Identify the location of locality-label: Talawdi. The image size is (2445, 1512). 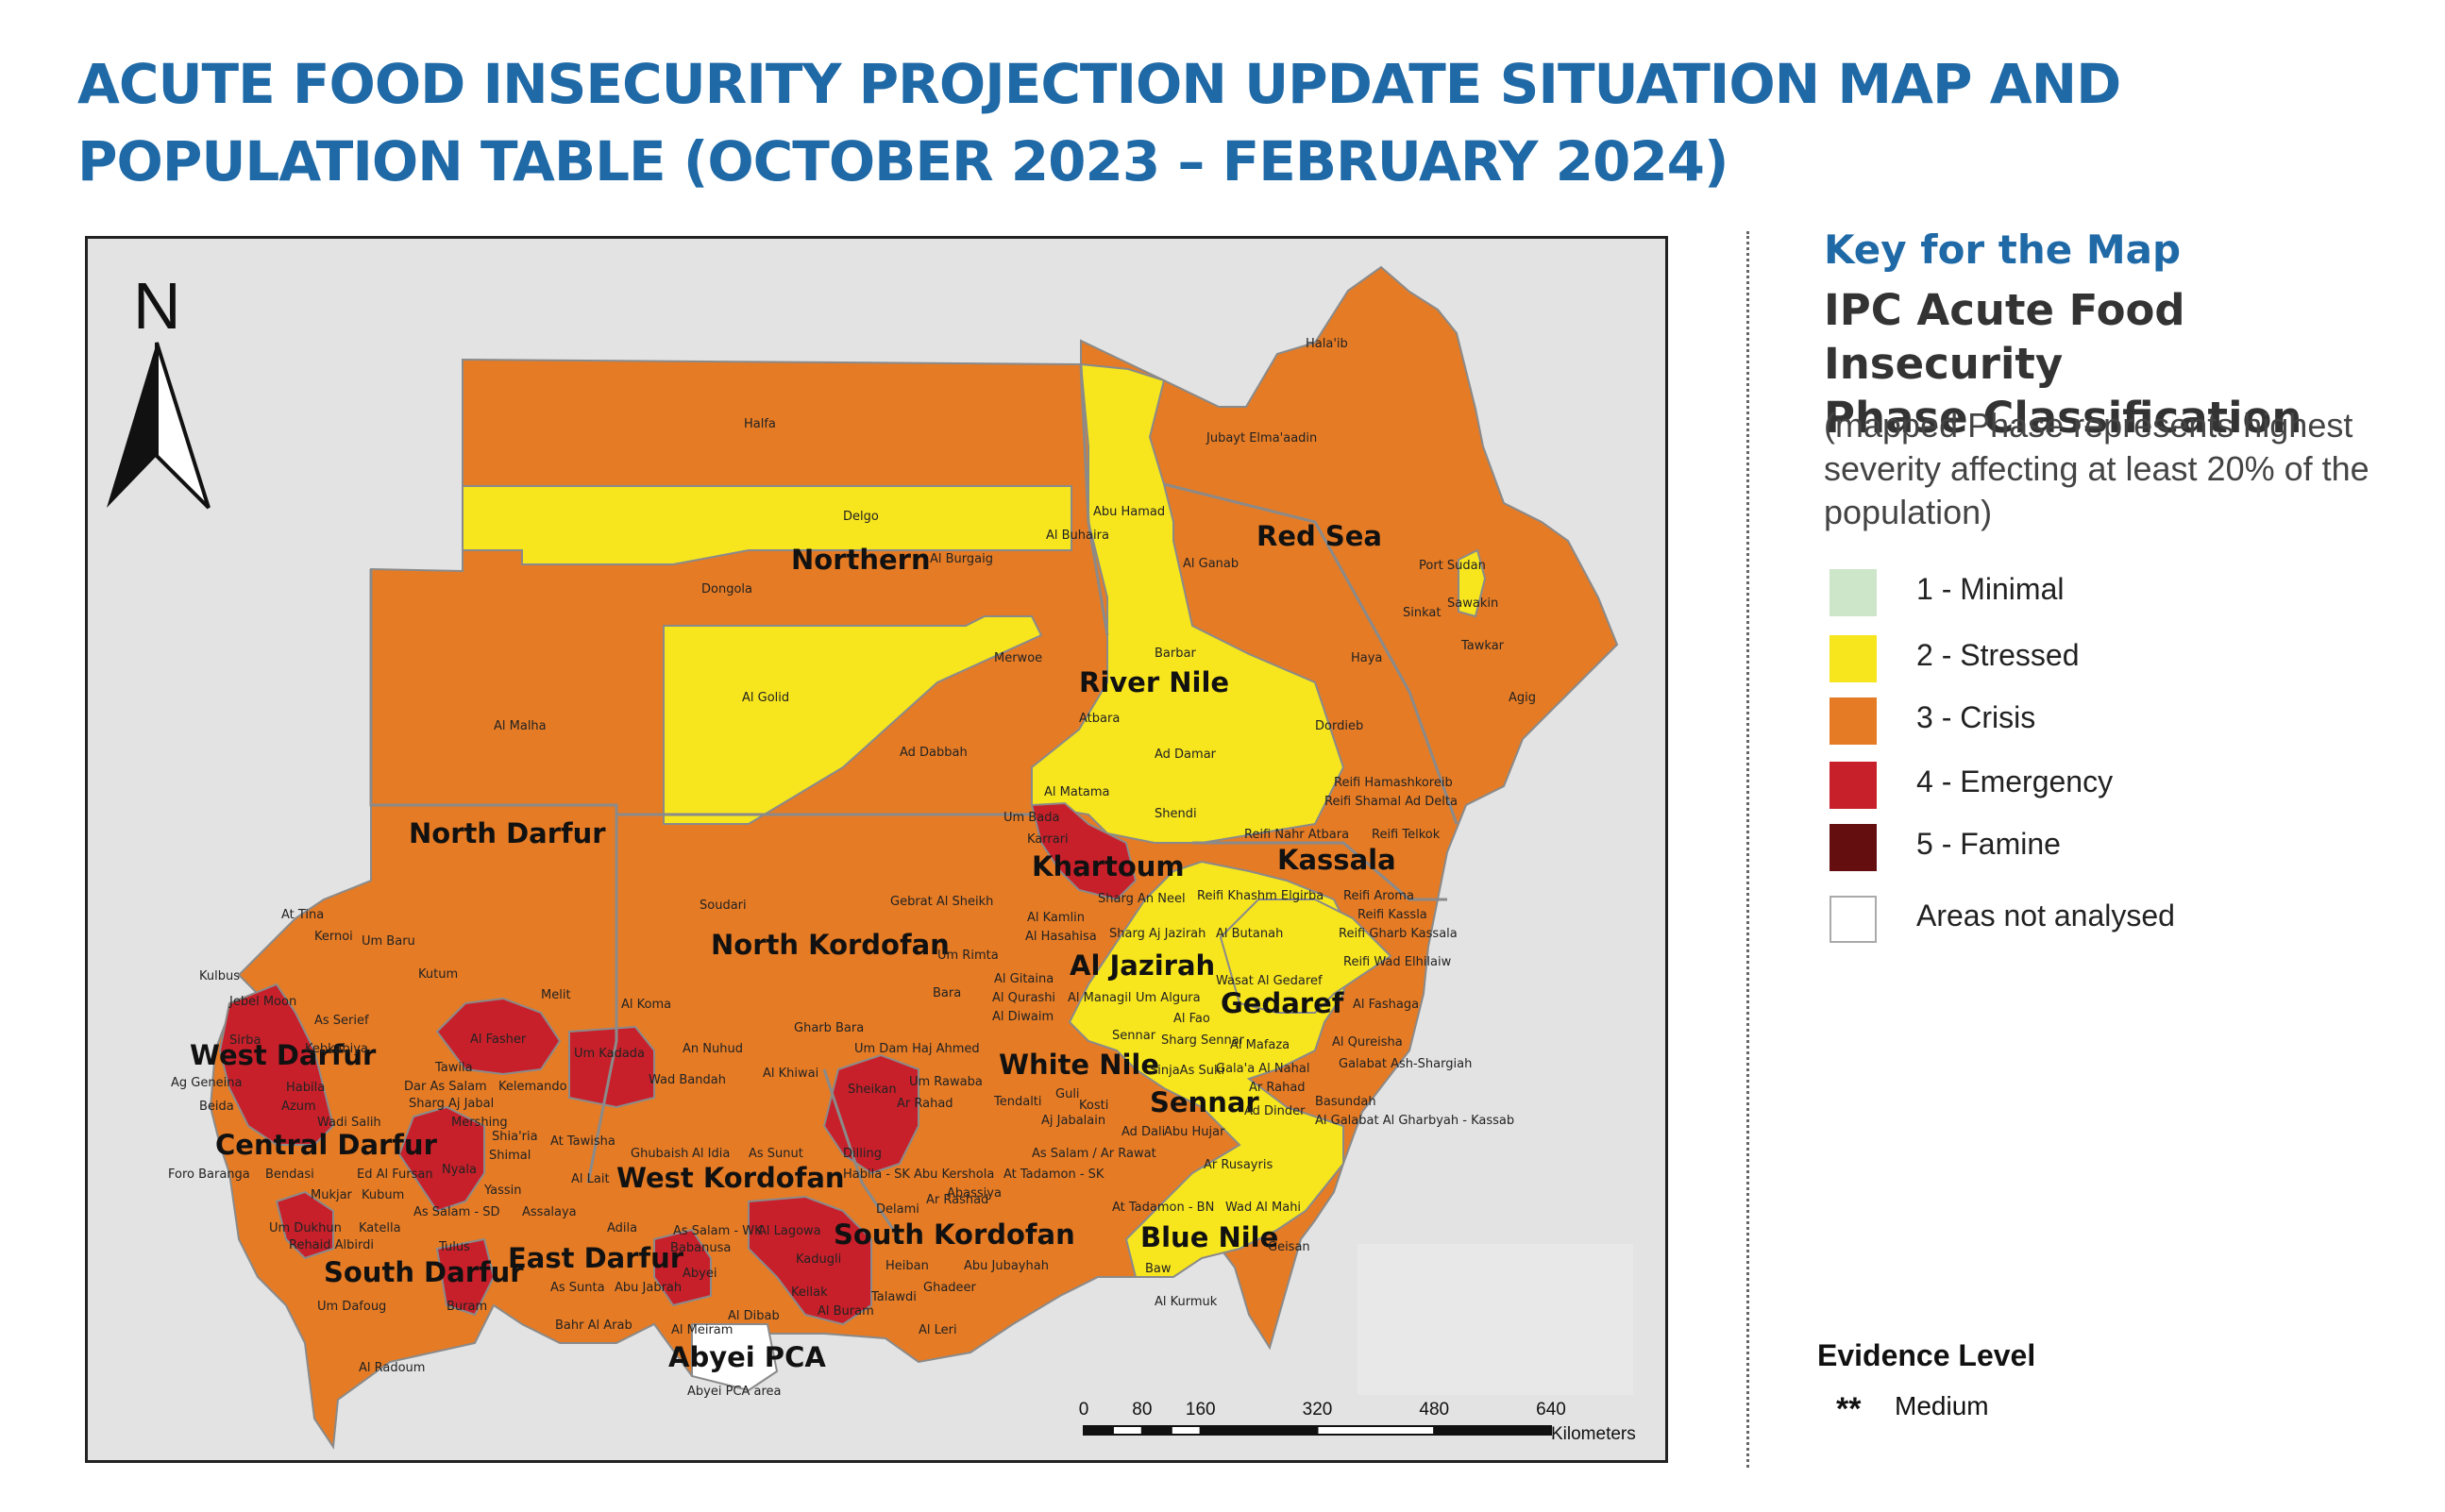
(893, 1297).